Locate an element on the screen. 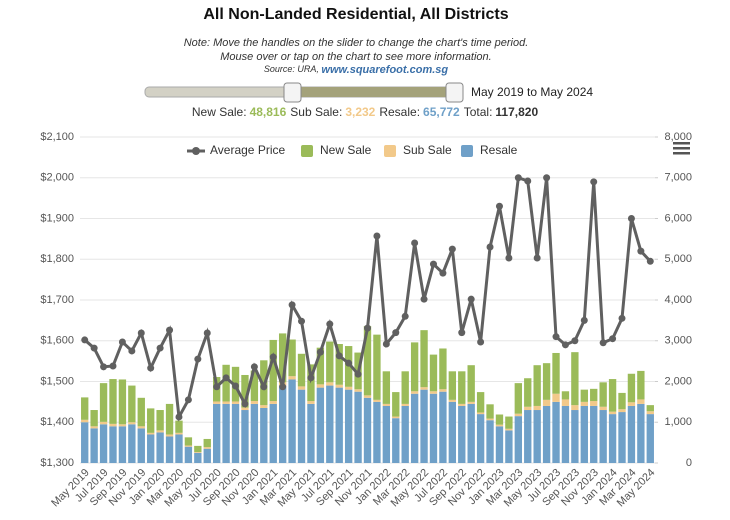 The height and width of the screenshot is (520, 730). summary-value: 3,232 is located at coordinates (360, 112).